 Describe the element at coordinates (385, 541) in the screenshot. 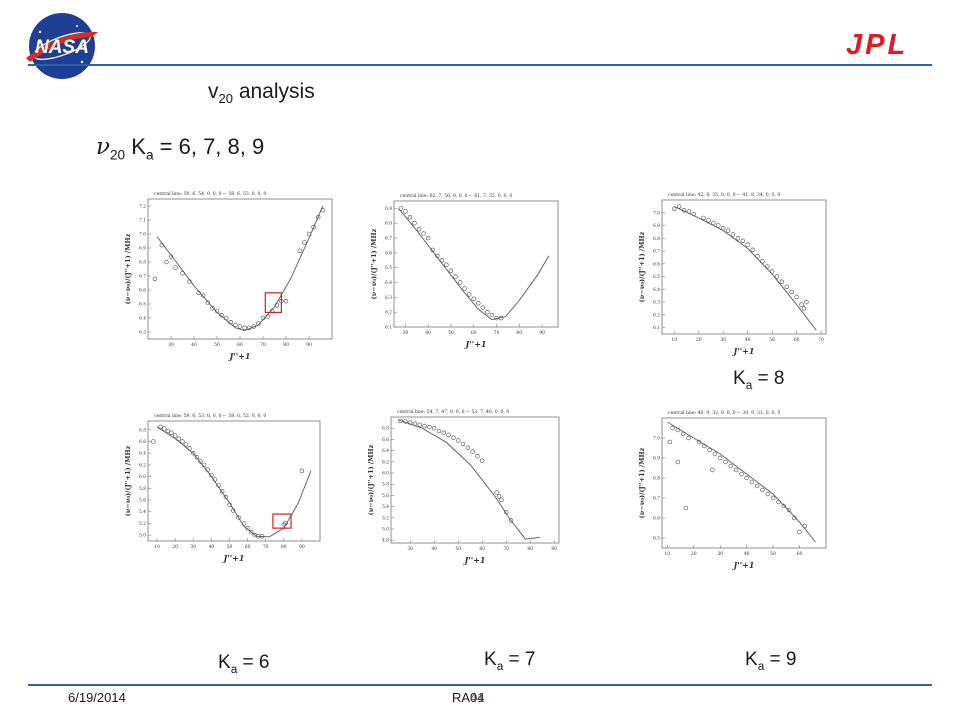

I see `y-tick-label: 4.8` at that location.